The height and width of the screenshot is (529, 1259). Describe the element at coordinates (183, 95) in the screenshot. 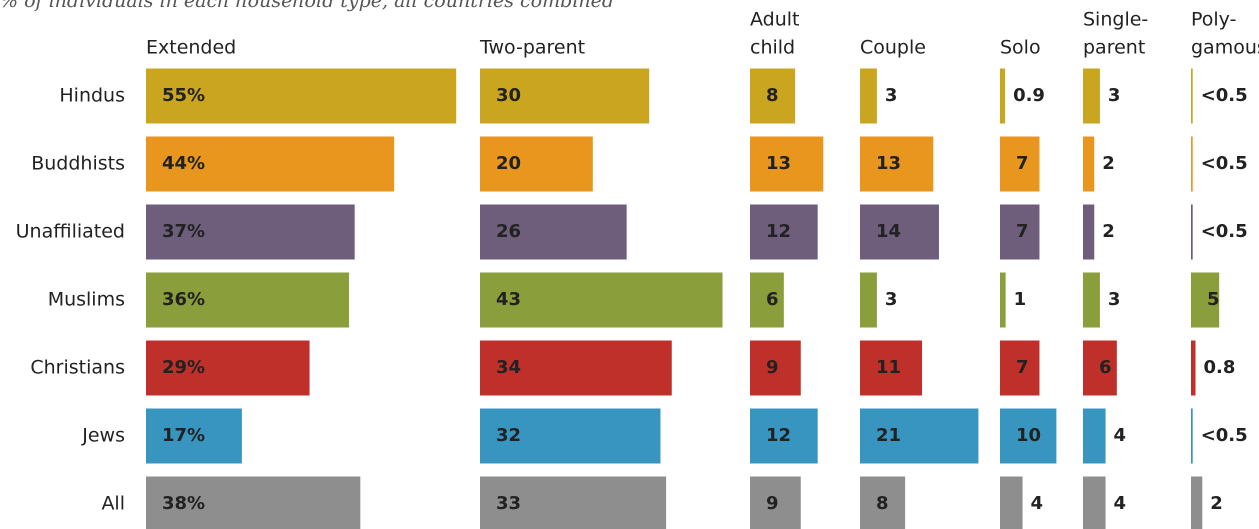

I see `value-label: 55%` at that location.